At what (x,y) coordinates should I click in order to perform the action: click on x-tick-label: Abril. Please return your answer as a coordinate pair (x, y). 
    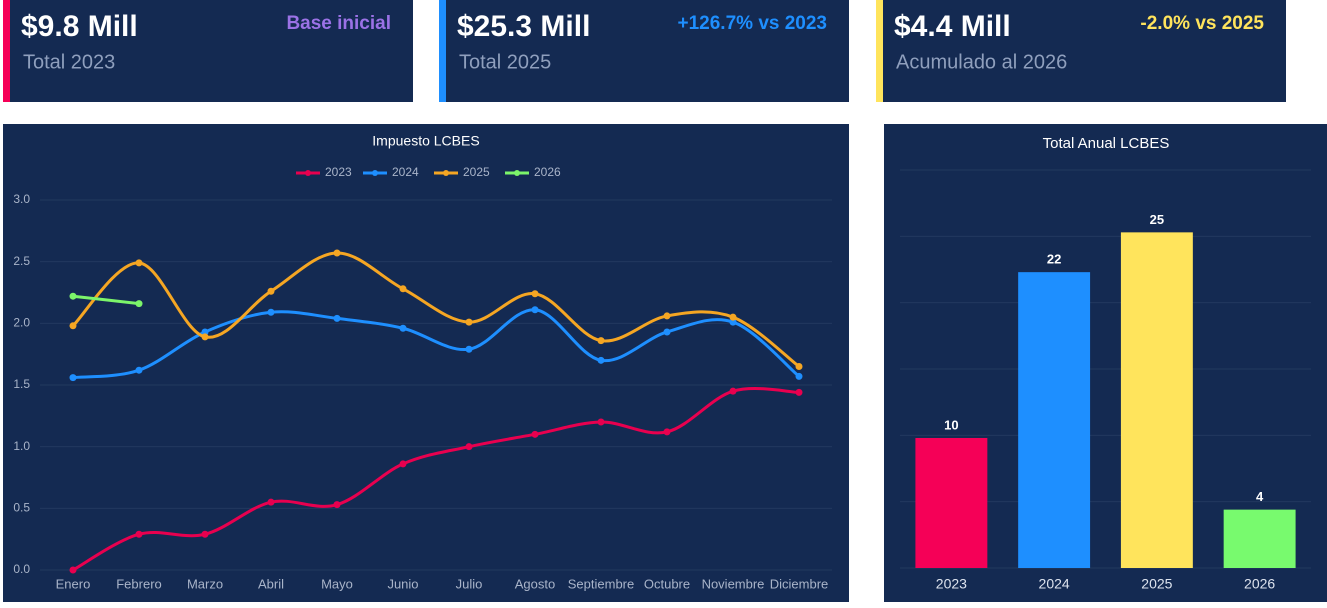
    Looking at the image, I should click on (271, 583).